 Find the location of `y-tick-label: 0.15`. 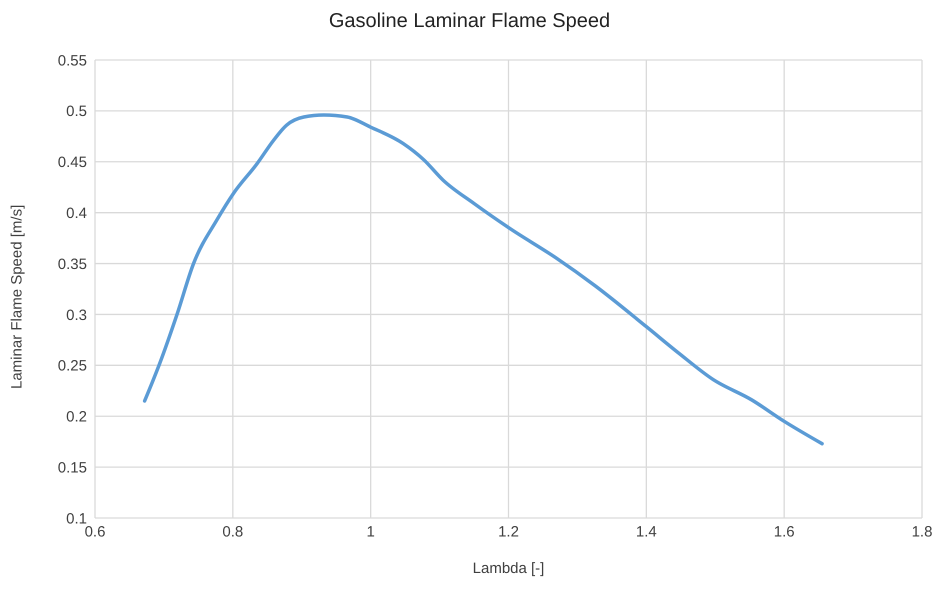

y-tick-label: 0.15 is located at coordinates (72, 467).